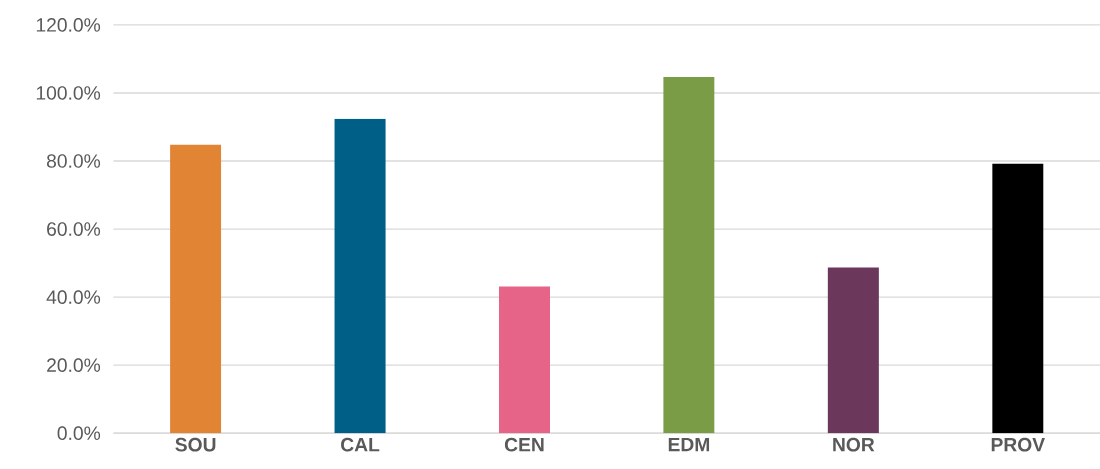  I want to click on y-tick-label: 20.0%, so click(74, 365).